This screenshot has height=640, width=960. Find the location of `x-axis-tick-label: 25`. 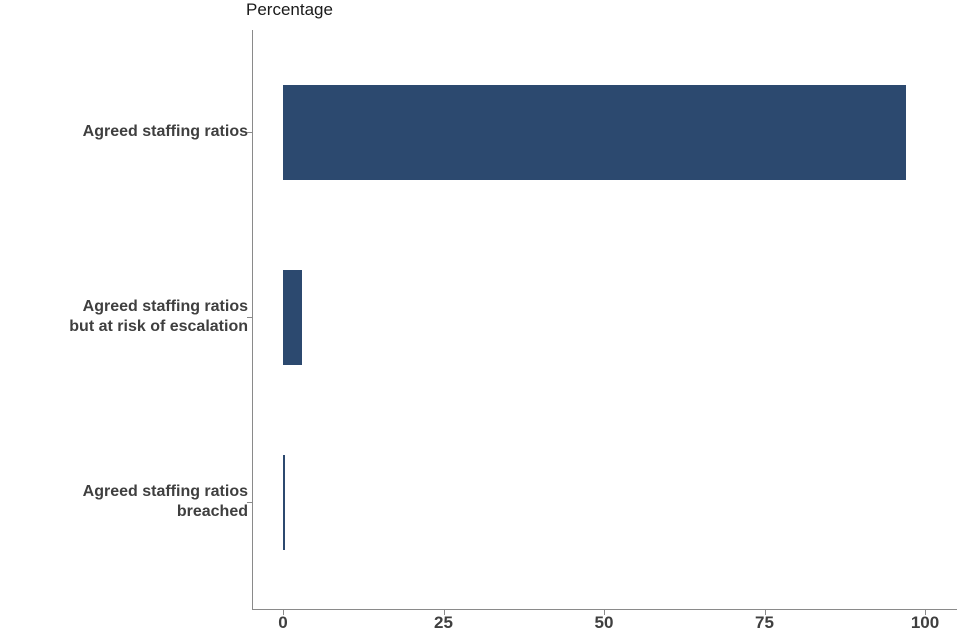

x-axis-tick-label: 25 is located at coordinates (443, 622).